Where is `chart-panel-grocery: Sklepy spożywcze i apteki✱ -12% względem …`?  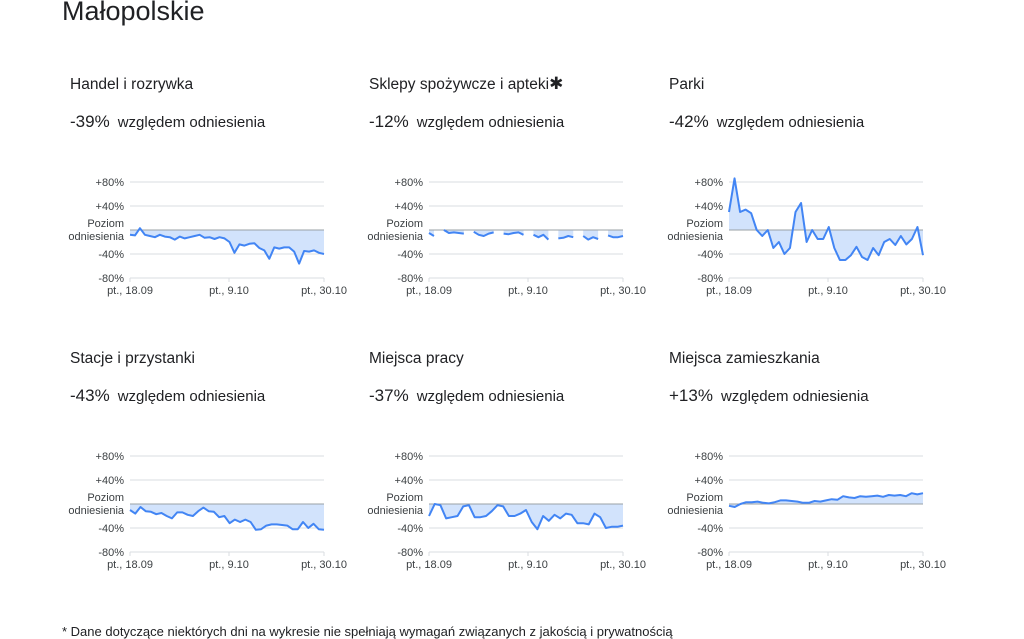 chart-panel-grocery: Sklepy spożywcze i apteki✱ -12% względem … is located at coordinates (506, 199).